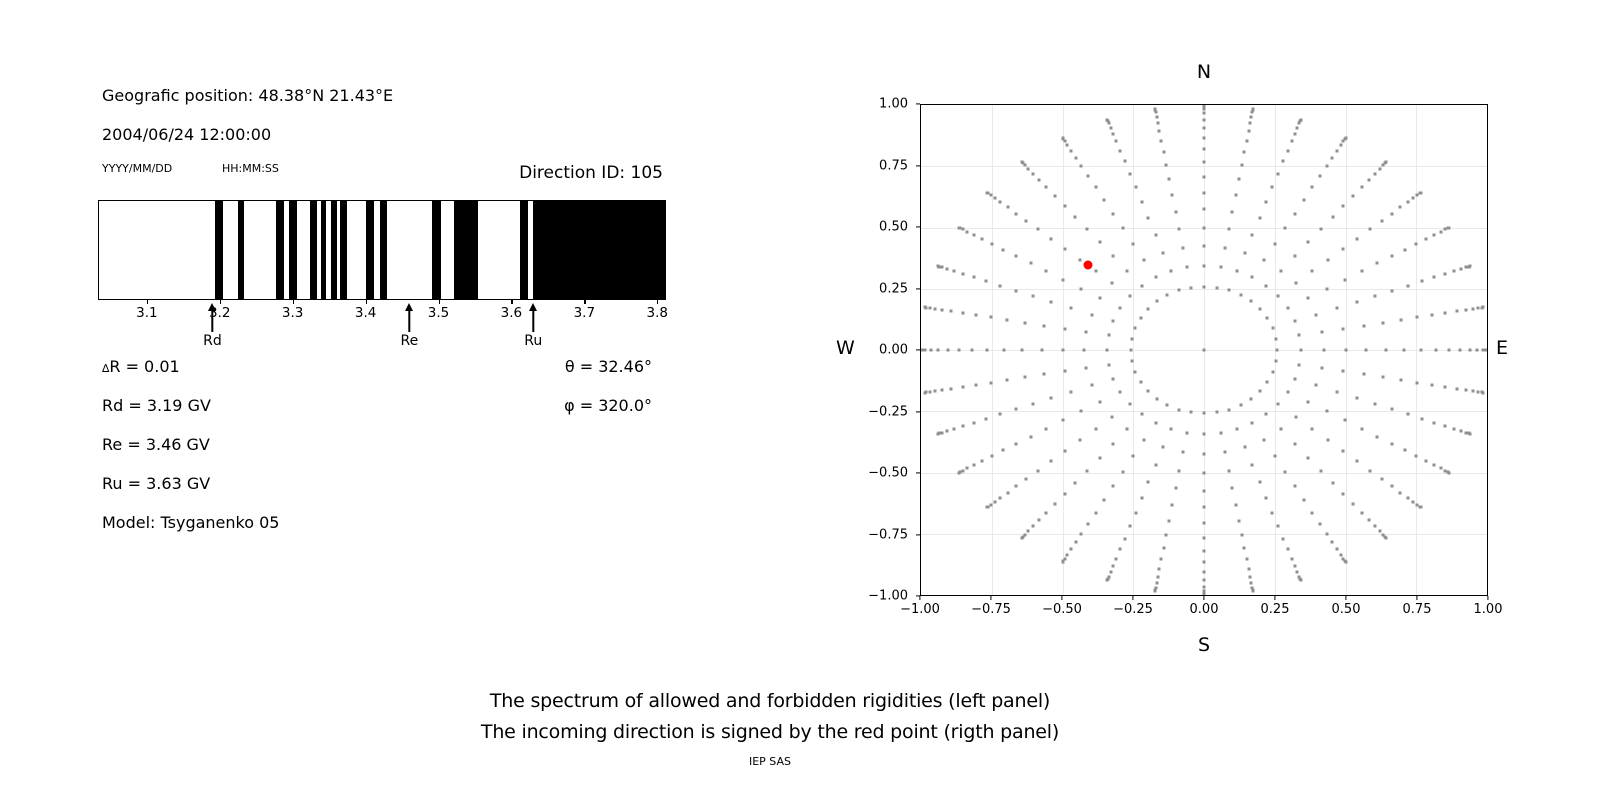 This screenshot has height=800, width=1600. Describe the element at coordinates (991, 609) in the screenshot. I see `dir-plot-x-tick-label: −0.75` at that location.